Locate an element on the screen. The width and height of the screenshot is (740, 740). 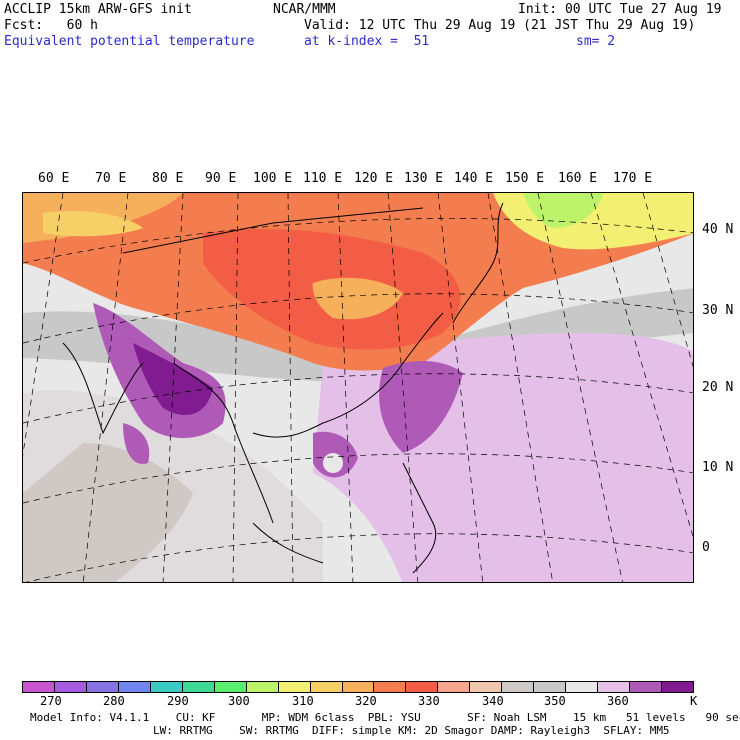
colorbar-label: 340 is located at coordinates (493, 701).